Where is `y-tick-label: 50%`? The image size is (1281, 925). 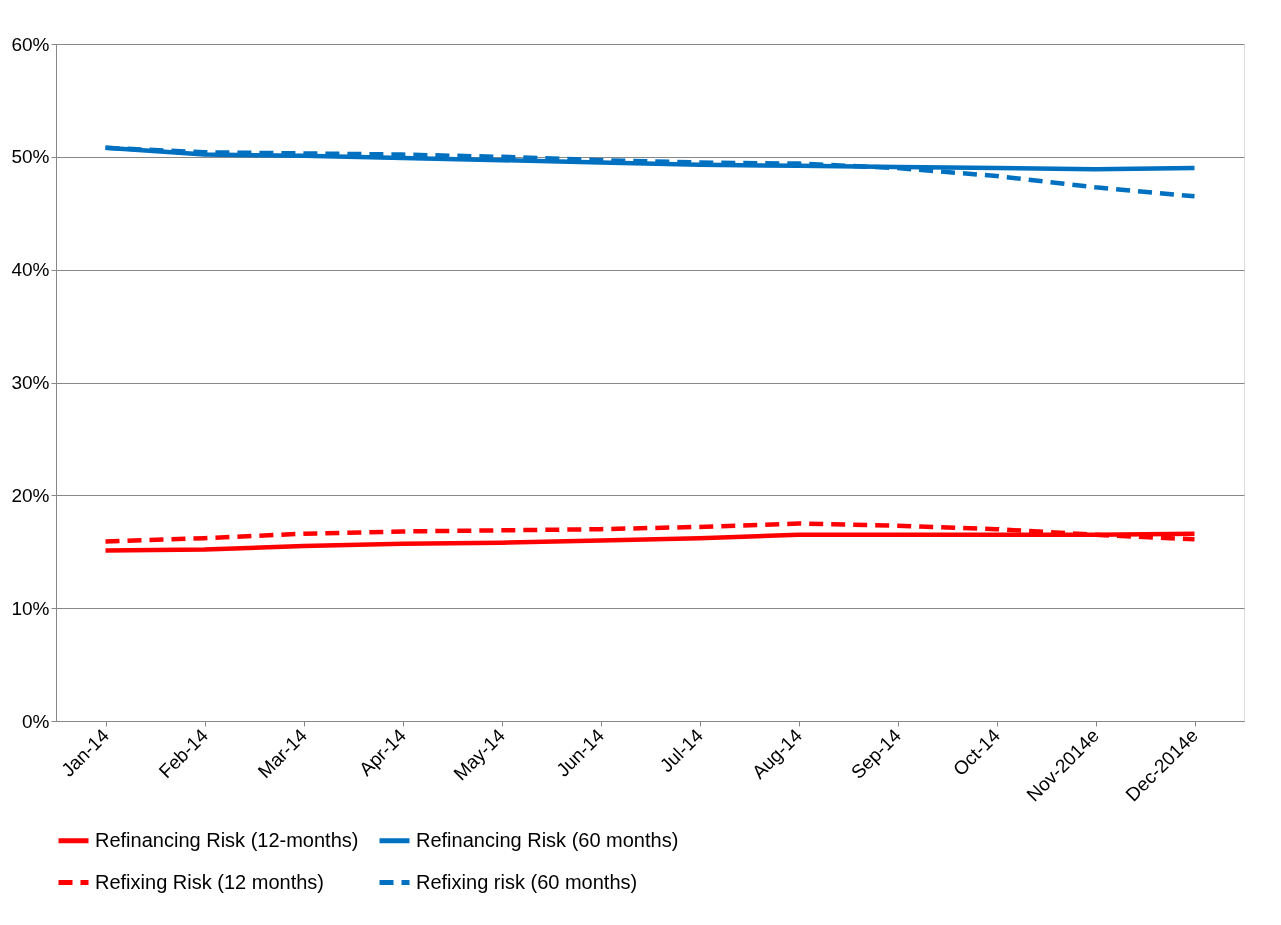
y-tick-label: 50% is located at coordinates (30, 157).